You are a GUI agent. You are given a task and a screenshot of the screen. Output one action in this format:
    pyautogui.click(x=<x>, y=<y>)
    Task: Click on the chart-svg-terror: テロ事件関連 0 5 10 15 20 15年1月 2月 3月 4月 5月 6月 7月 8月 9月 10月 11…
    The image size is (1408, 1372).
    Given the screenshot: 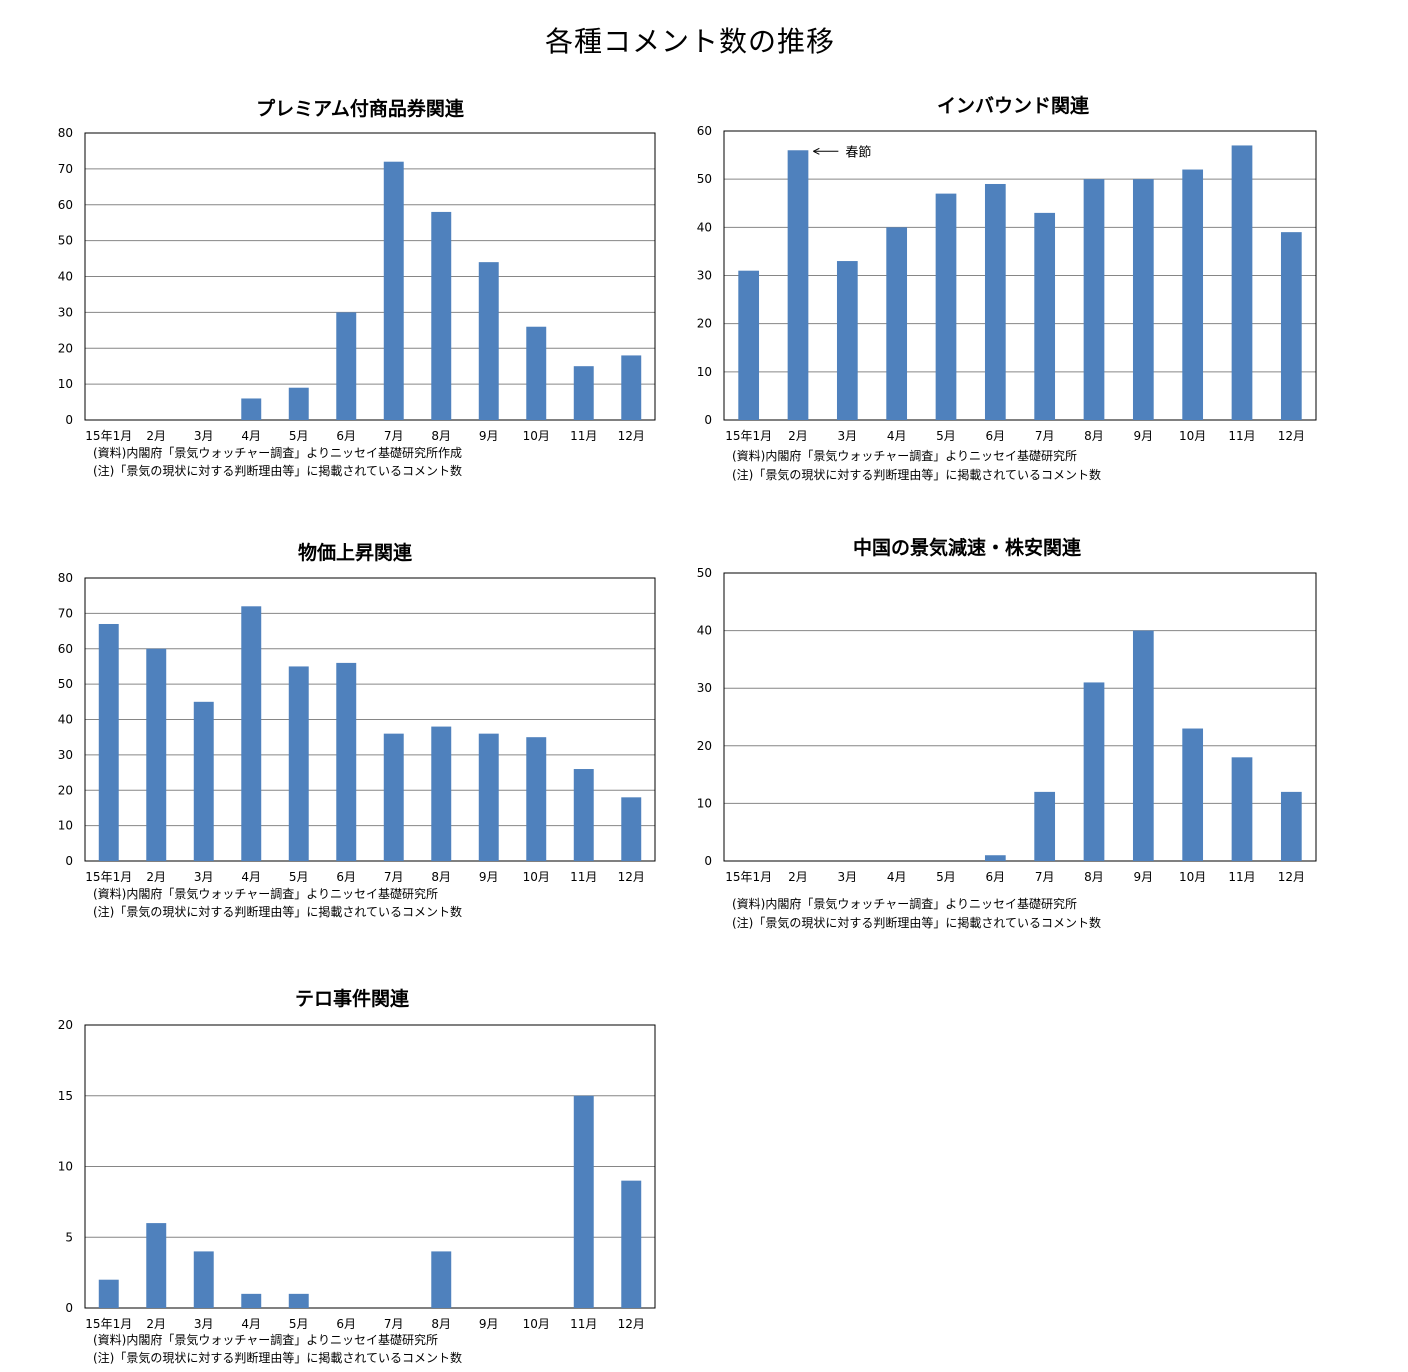 What is the action you would take?
    pyautogui.click(x=357, y=1176)
    